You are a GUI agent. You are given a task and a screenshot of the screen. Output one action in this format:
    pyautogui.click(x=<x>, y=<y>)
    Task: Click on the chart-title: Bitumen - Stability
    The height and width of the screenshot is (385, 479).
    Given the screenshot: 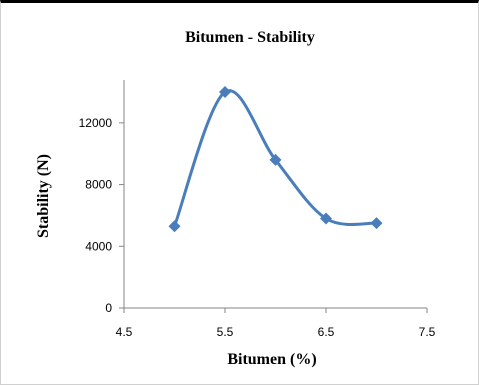 What is the action you would take?
    pyautogui.click(x=250, y=37)
    